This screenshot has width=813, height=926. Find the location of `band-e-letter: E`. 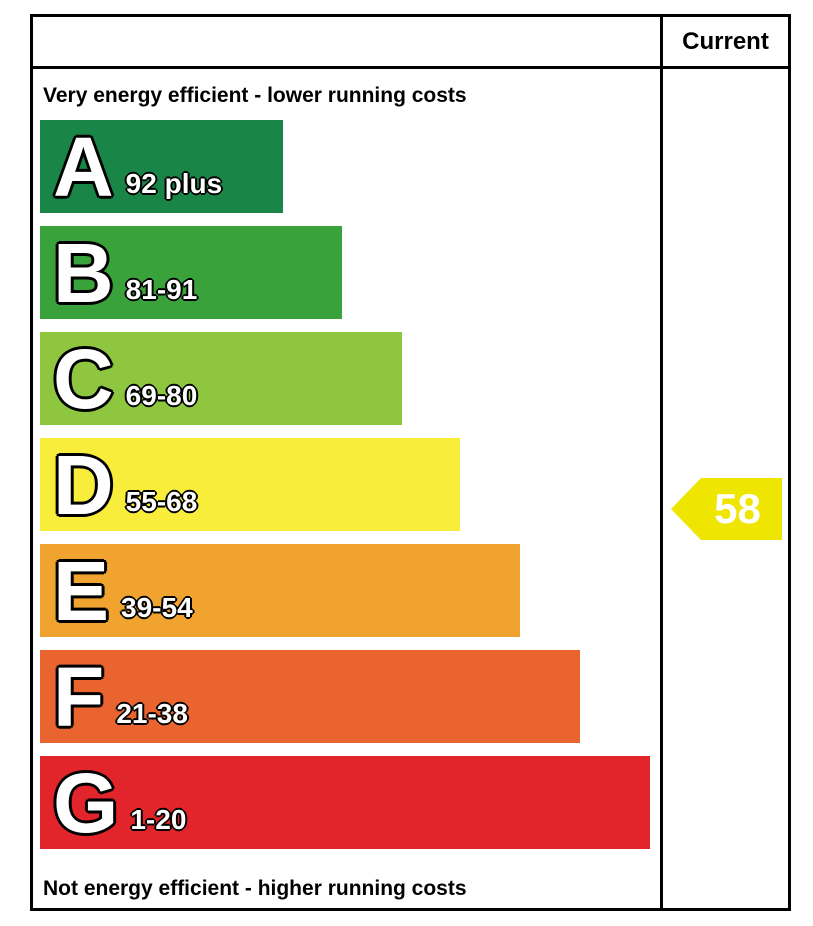

band-e-letter: E is located at coordinates (81, 590).